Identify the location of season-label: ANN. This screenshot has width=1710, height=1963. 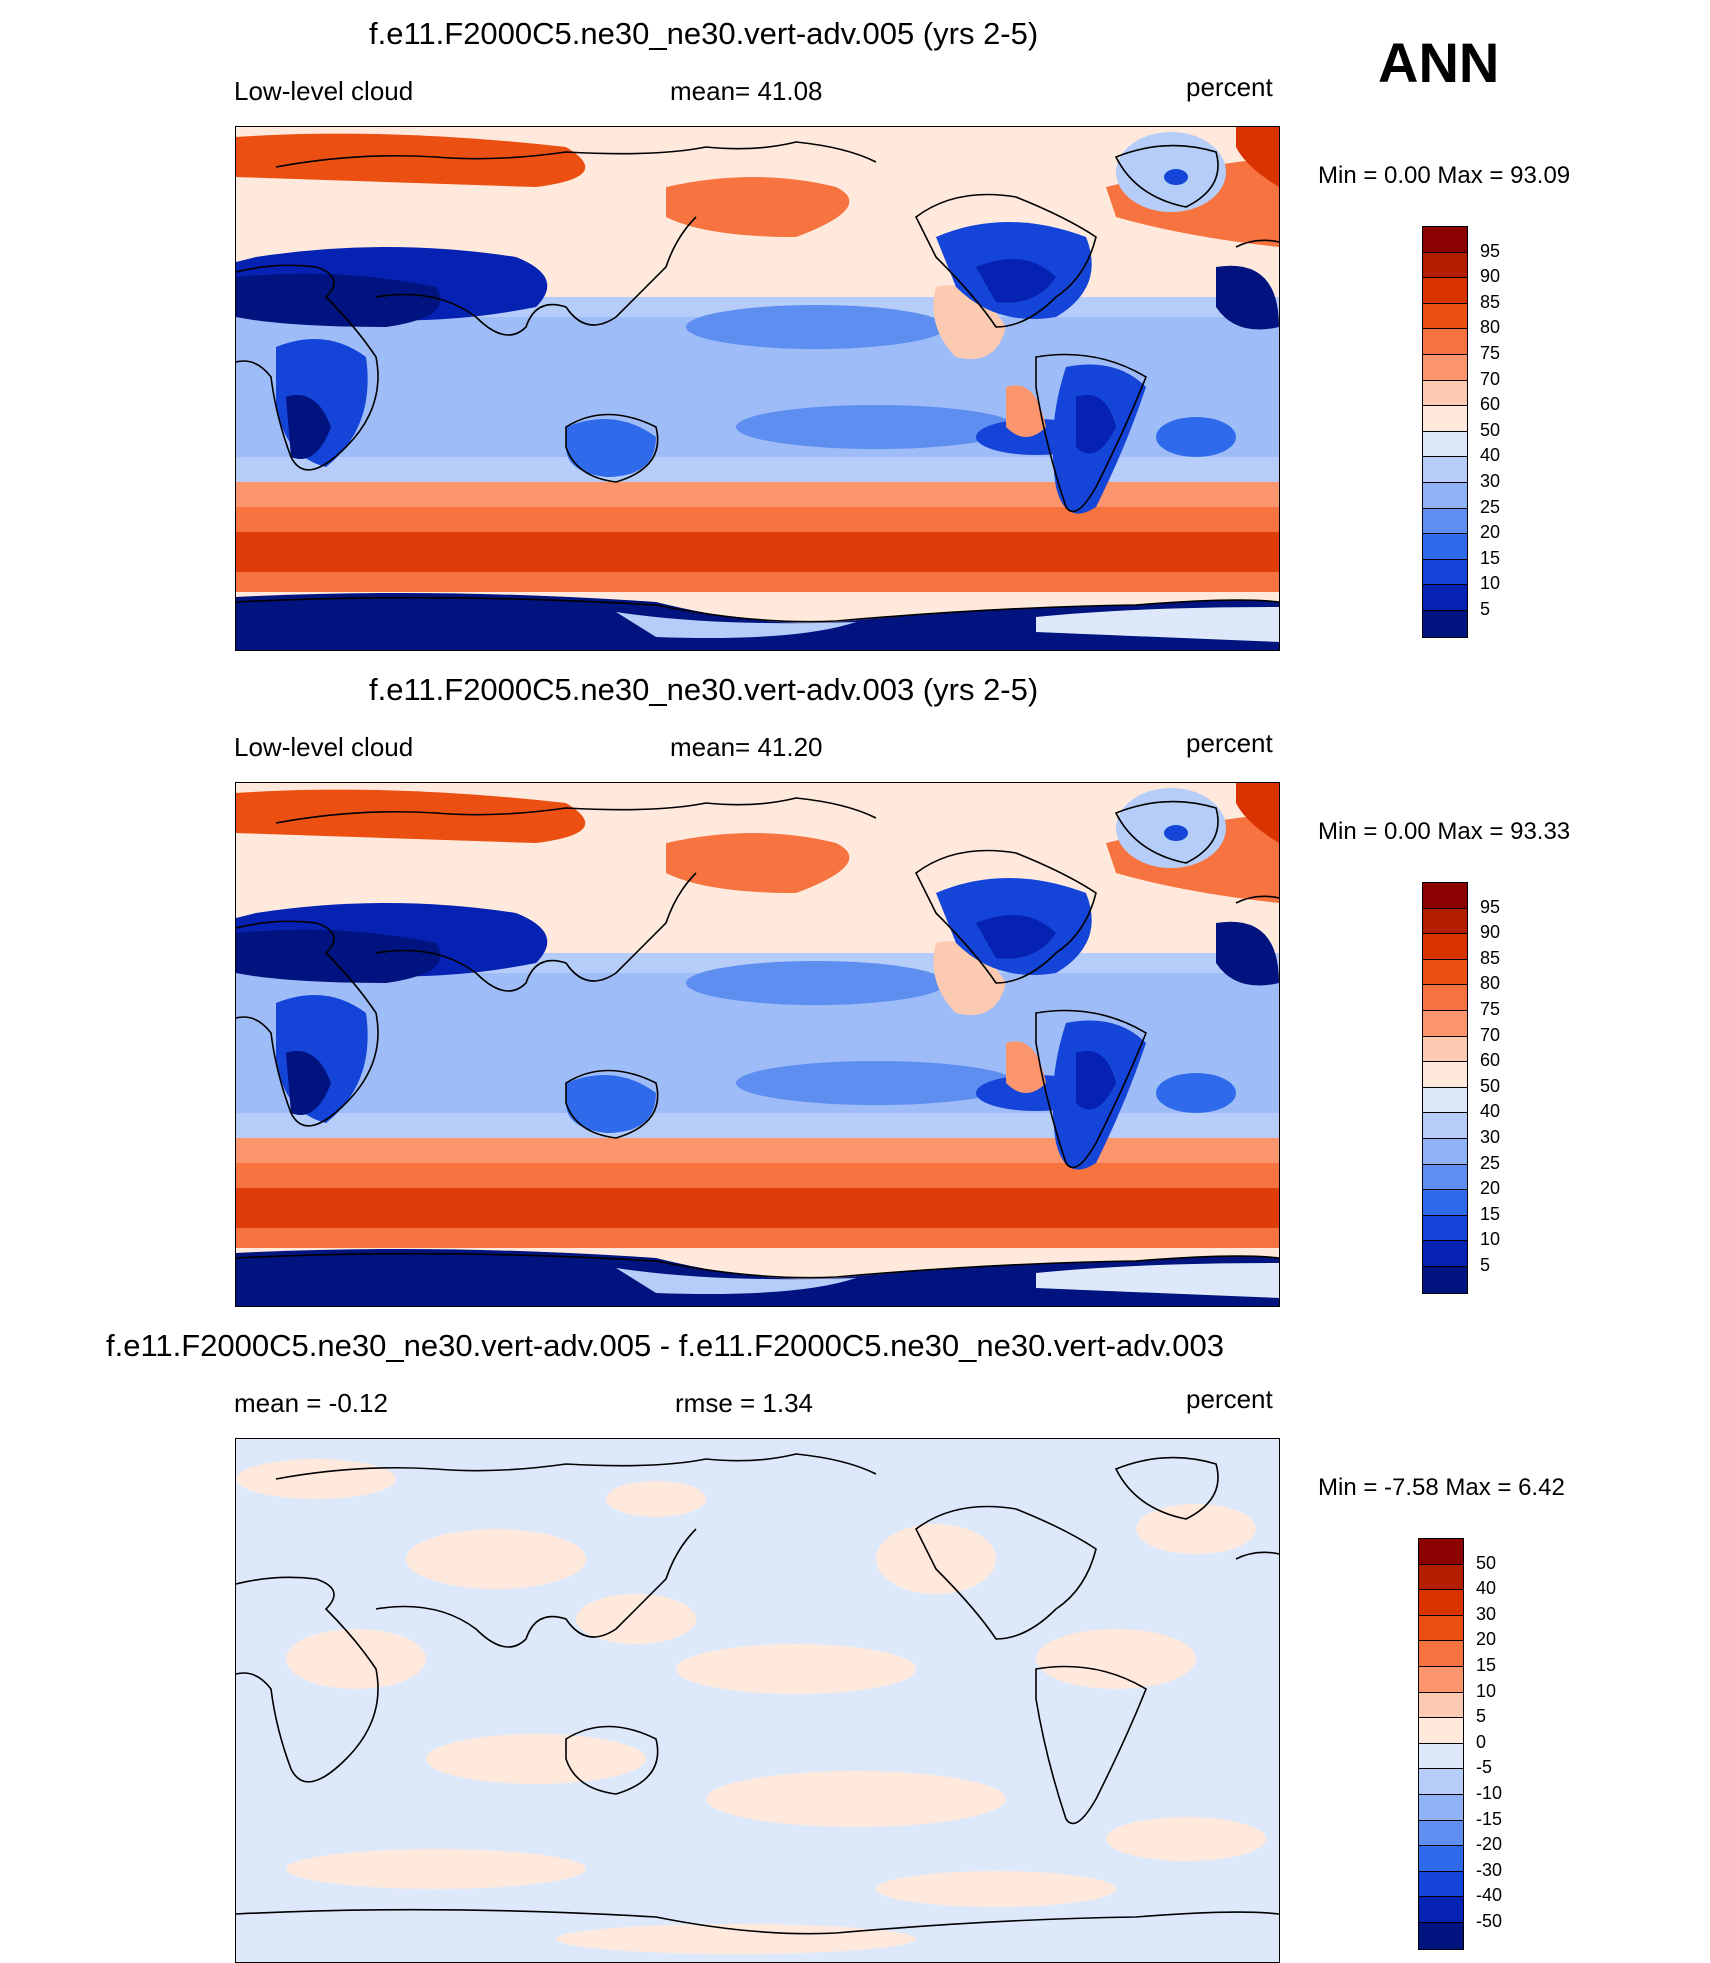
(1439, 62).